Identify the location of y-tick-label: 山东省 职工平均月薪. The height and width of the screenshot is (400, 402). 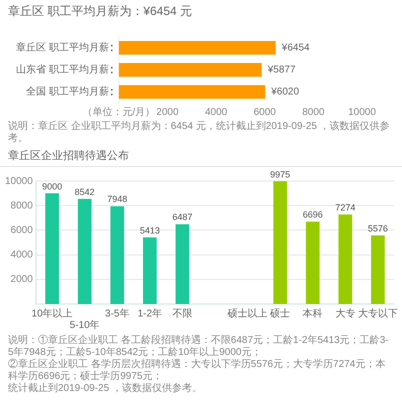
(62, 70).